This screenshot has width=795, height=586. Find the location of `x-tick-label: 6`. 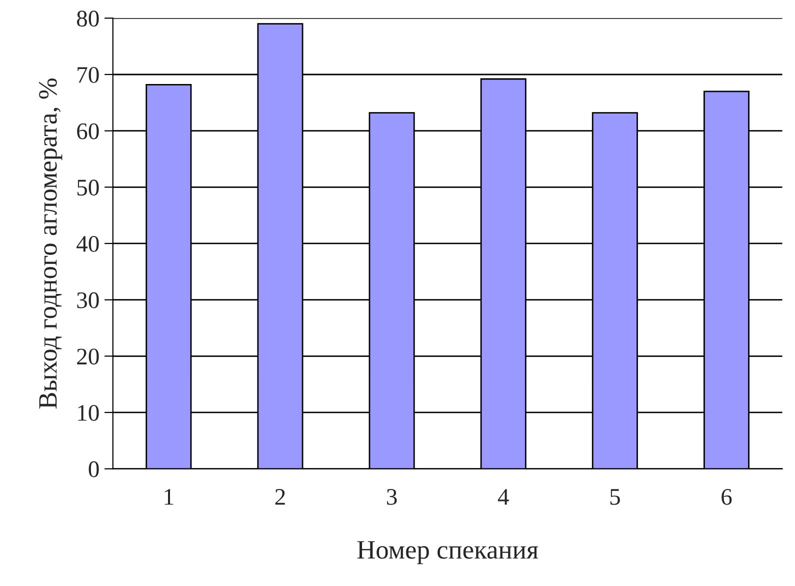

x-tick-label: 6 is located at coordinates (727, 496).